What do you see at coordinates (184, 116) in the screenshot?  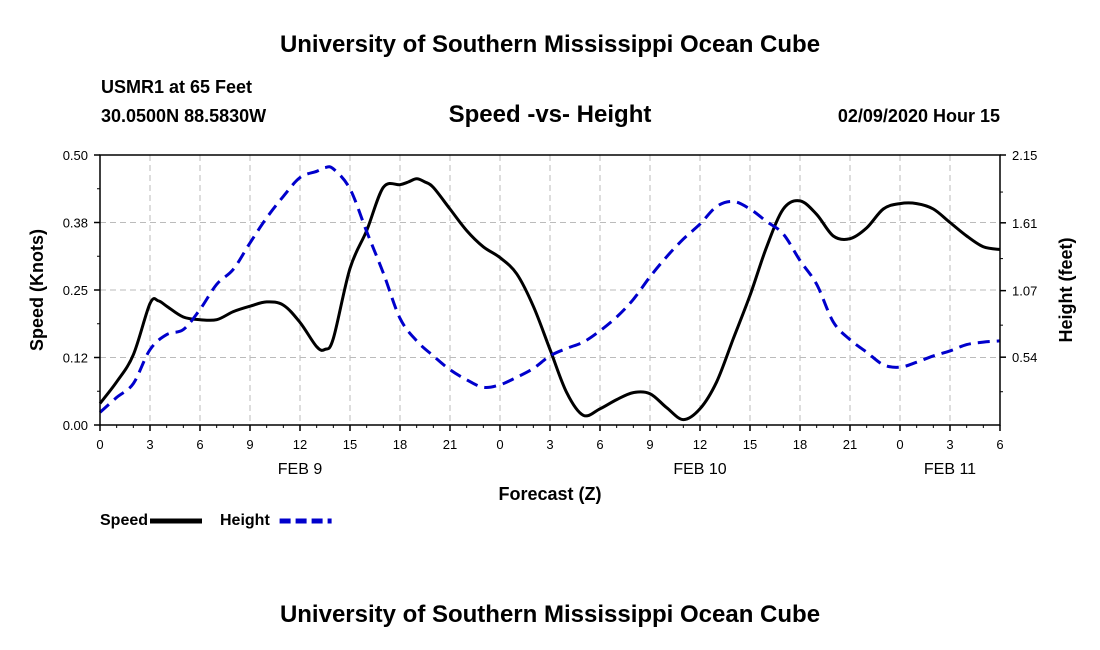 I see `coordinates-label: 30.0500N 88.5830W` at bounding box center [184, 116].